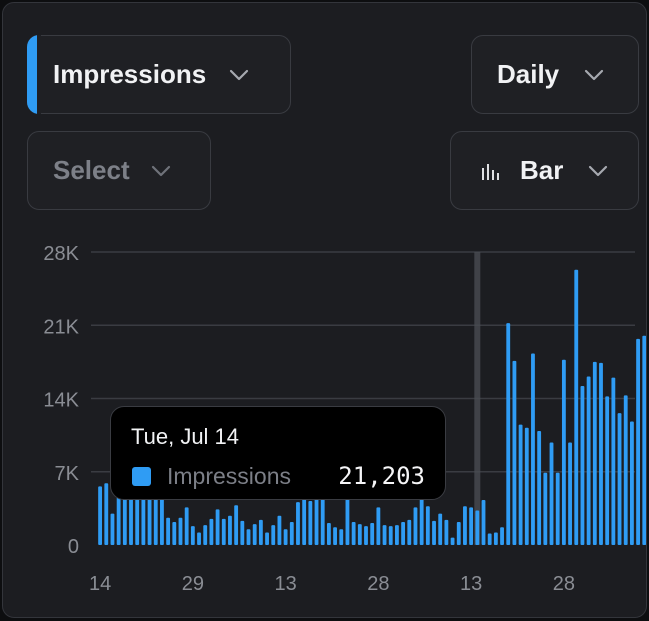 Image resolution: width=649 pixels, height=621 pixels. Describe the element at coordinates (555, 74) in the screenshot. I see `interval-dropdown: Daily` at that location.